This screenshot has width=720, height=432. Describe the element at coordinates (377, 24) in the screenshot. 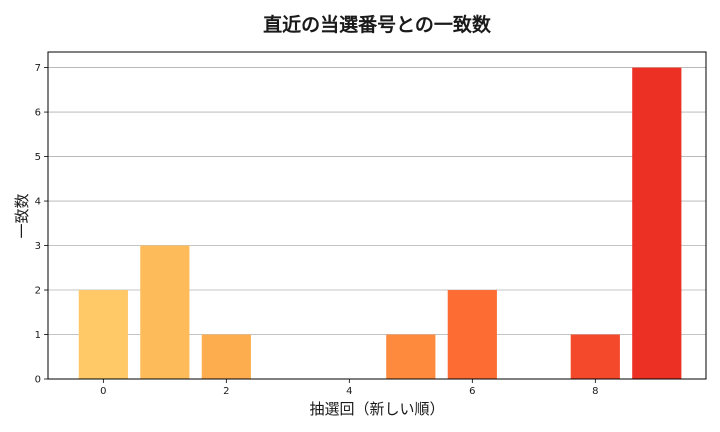

I see `chart-title: 直近の当選番号との一致数` at that location.